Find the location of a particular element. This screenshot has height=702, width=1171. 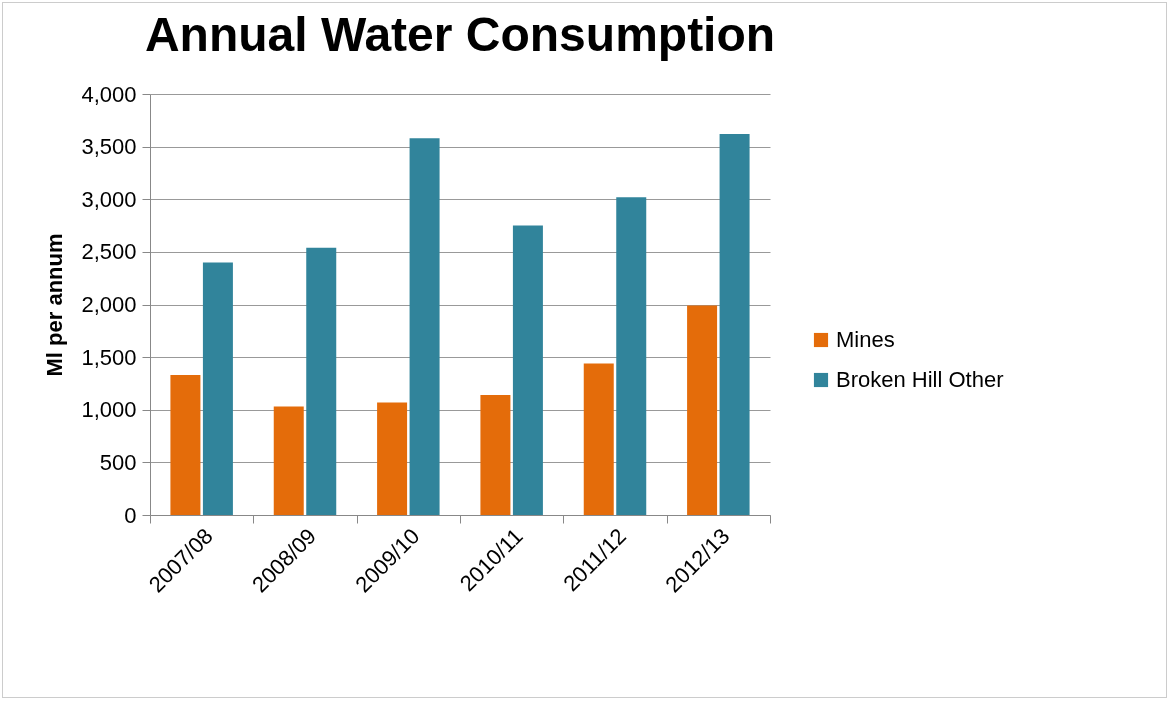

y-tick-label: 3,000 is located at coordinates (109, 199).